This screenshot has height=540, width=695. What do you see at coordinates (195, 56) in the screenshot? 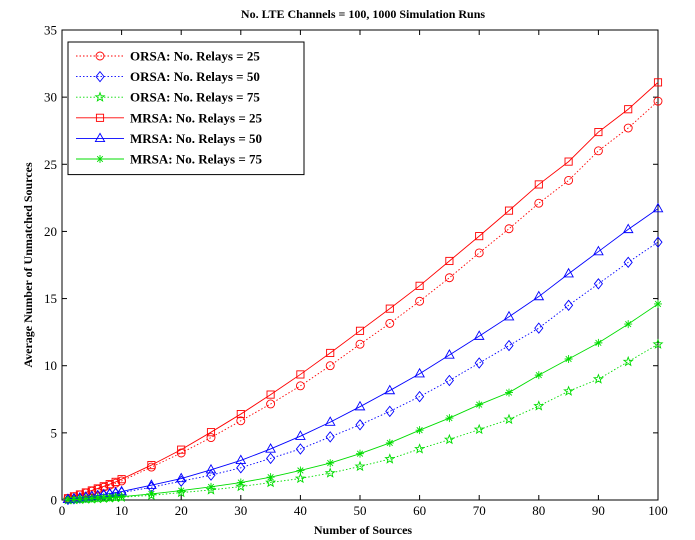
I see `legend-entry-0: ORSA: No. Relays = 25` at bounding box center [195, 56].